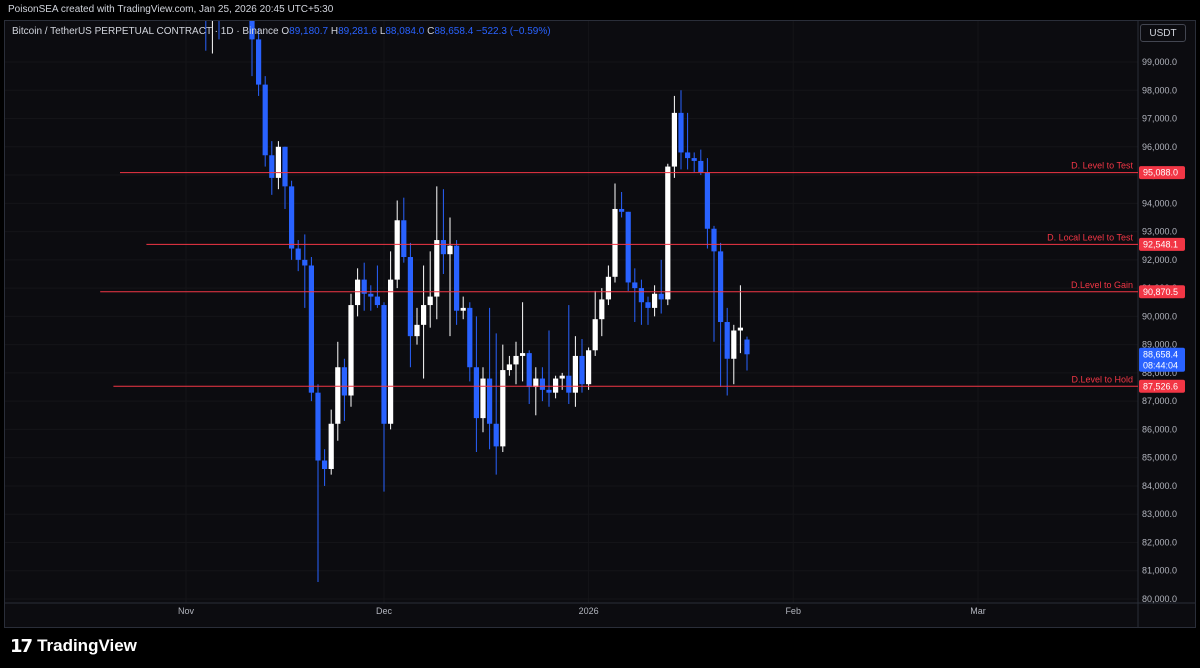  I want to click on level-price-label: 87,526.6, so click(1160, 386).